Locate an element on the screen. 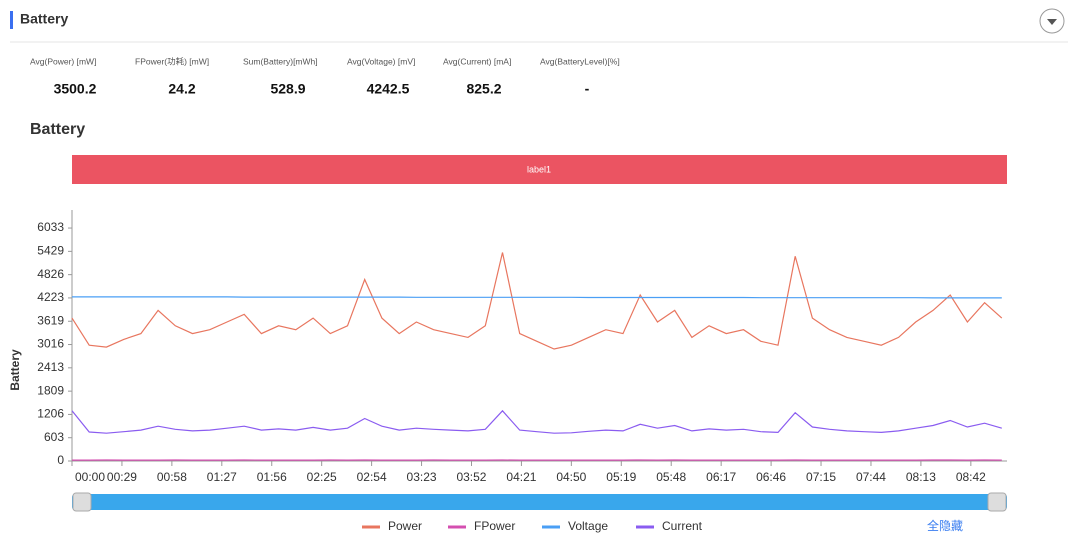 The width and height of the screenshot is (1080, 552). header-accent is located at coordinates (11, 20).